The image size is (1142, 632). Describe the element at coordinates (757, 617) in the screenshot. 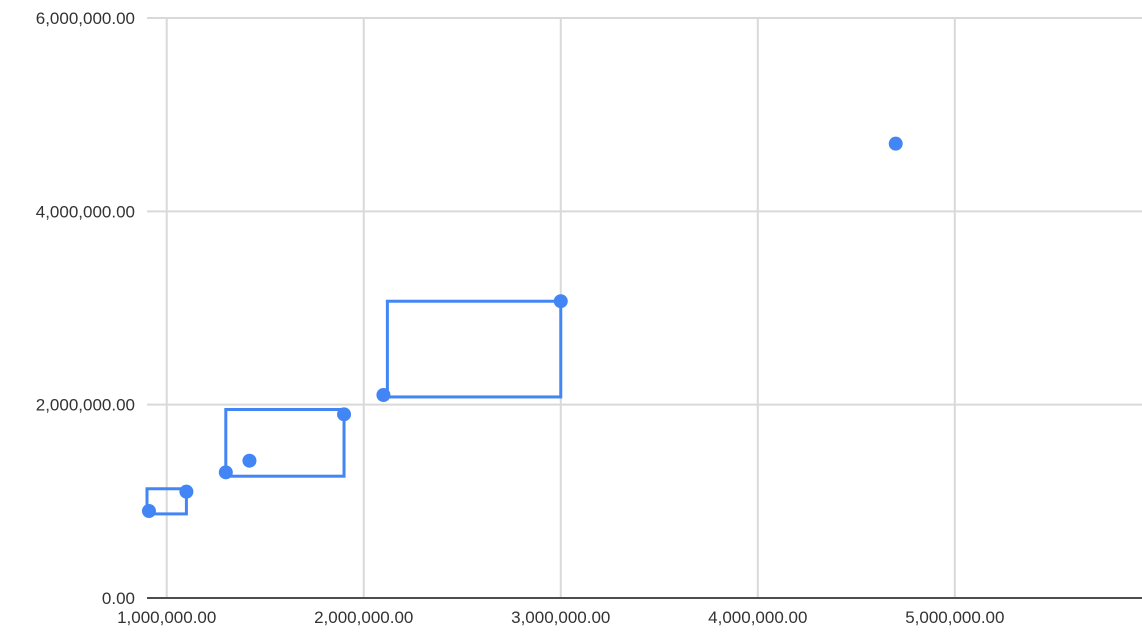

I see `x-tick-label: 4,000,000.00` at that location.